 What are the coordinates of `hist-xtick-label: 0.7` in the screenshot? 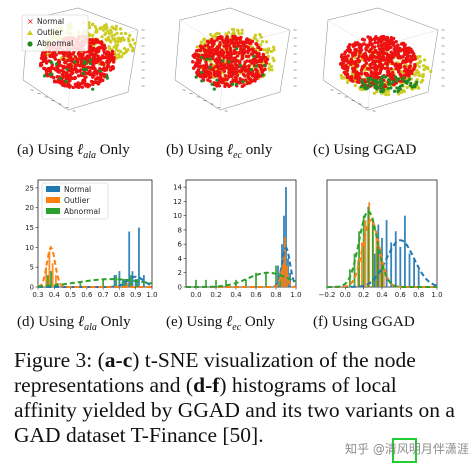 It's located at (103, 295).